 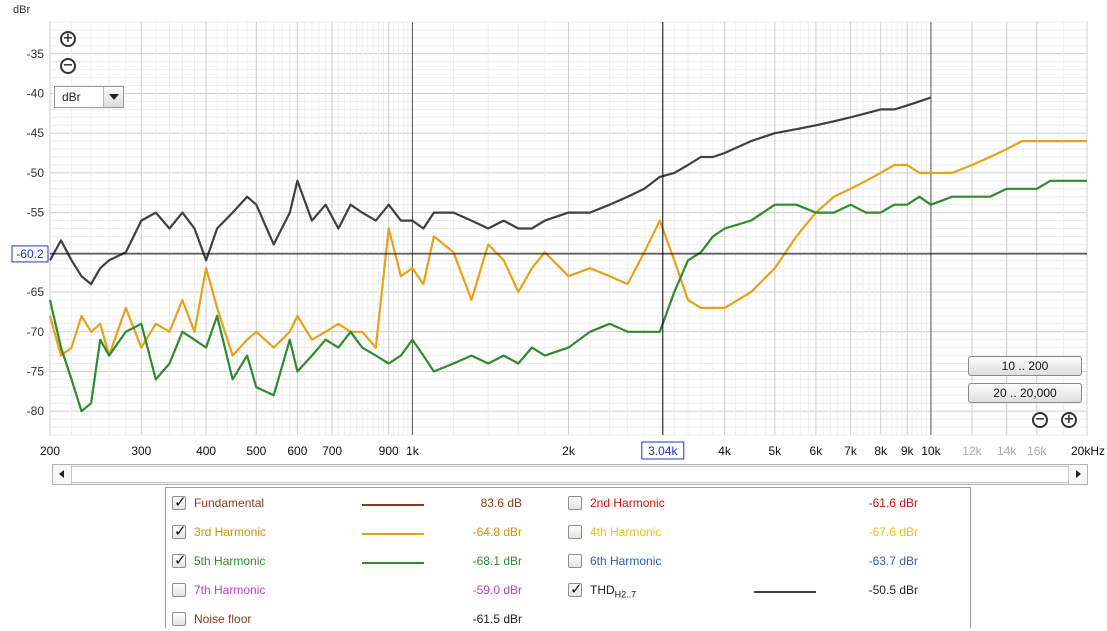 I want to click on legend-label: 3rd Harmonic, so click(x=230, y=532).